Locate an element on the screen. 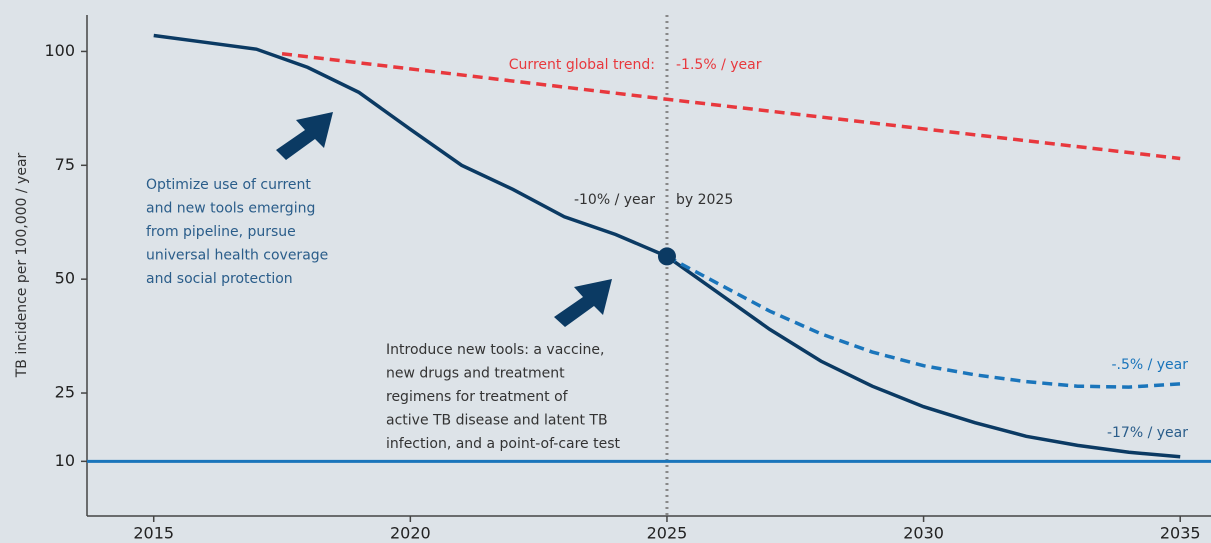 The width and height of the screenshot is (1211, 543). annotation: universal health coverage is located at coordinates (237, 256).